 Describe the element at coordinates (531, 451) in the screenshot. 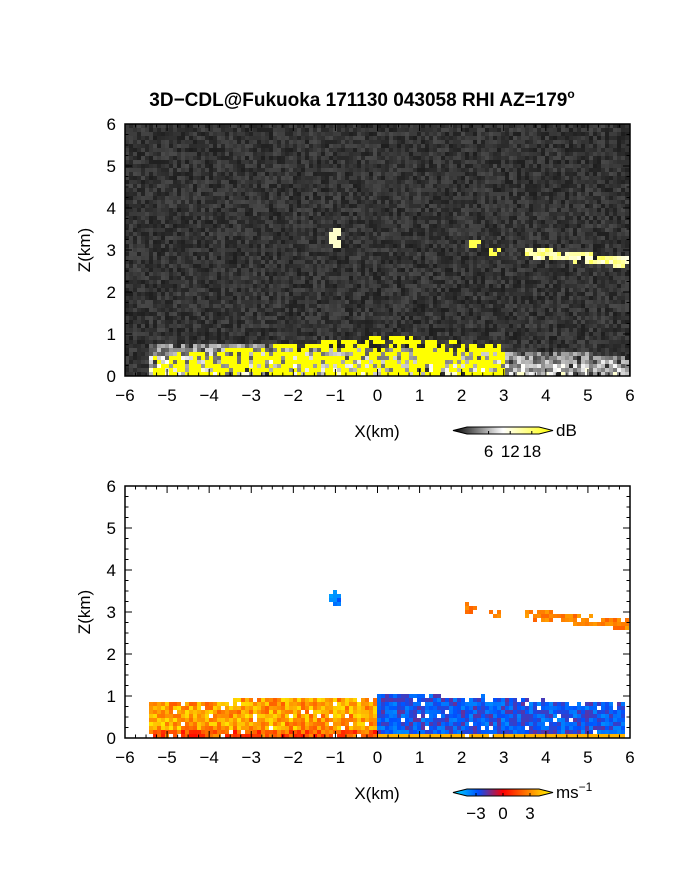

I see `colorbar-tick-label: 18` at that location.